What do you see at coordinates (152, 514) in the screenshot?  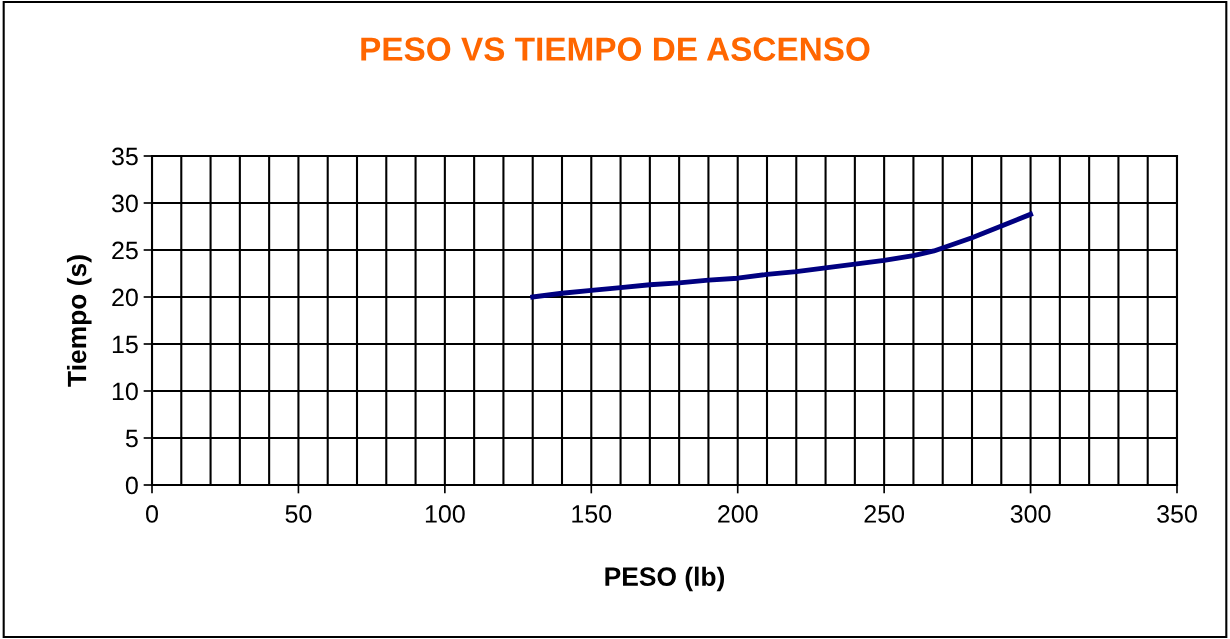 I see `x-tick-label: 0` at bounding box center [152, 514].